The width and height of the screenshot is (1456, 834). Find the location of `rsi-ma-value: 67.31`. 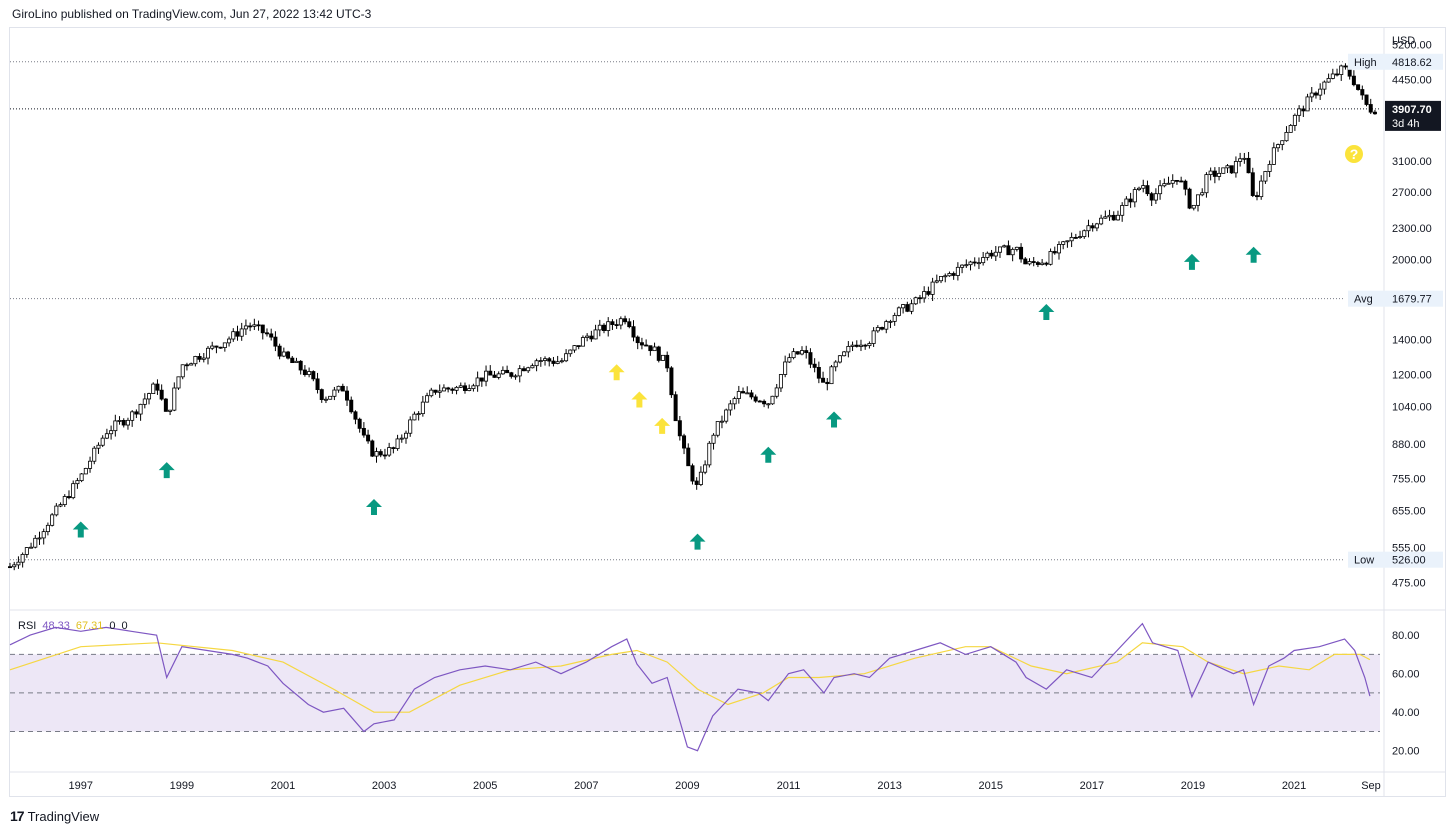

rsi-ma-value: 67.31 is located at coordinates (89, 626).